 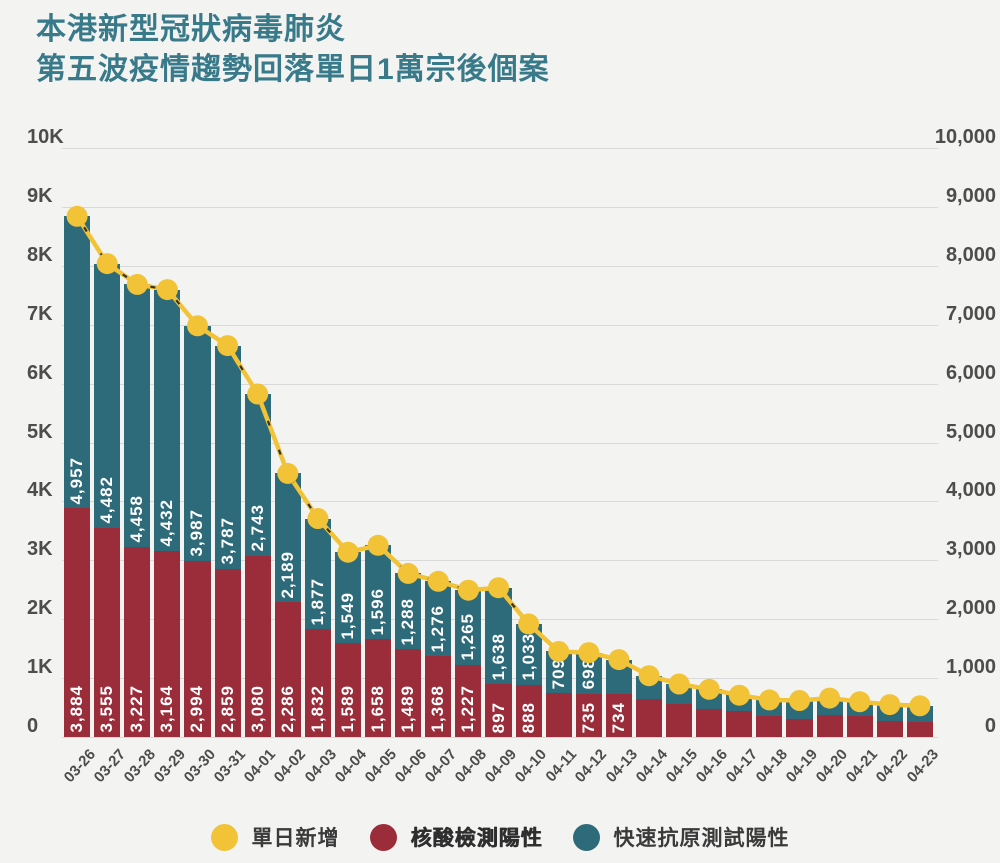 What do you see at coordinates (40, 490) in the screenshot?
I see `y-axis-tick-left: 4K` at bounding box center [40, 490].